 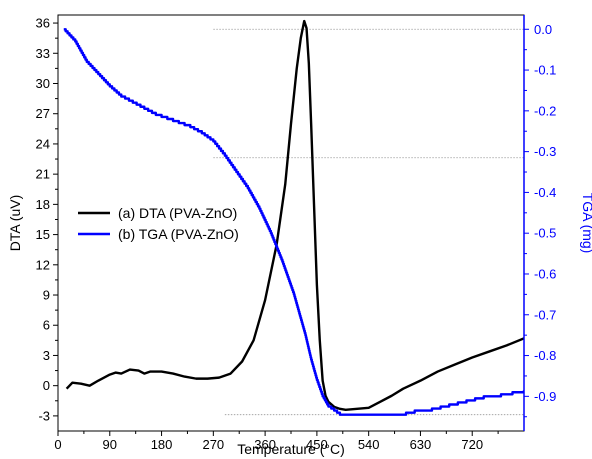 I want to click on y1-tick-label: 36, so click(x=43, y=23).